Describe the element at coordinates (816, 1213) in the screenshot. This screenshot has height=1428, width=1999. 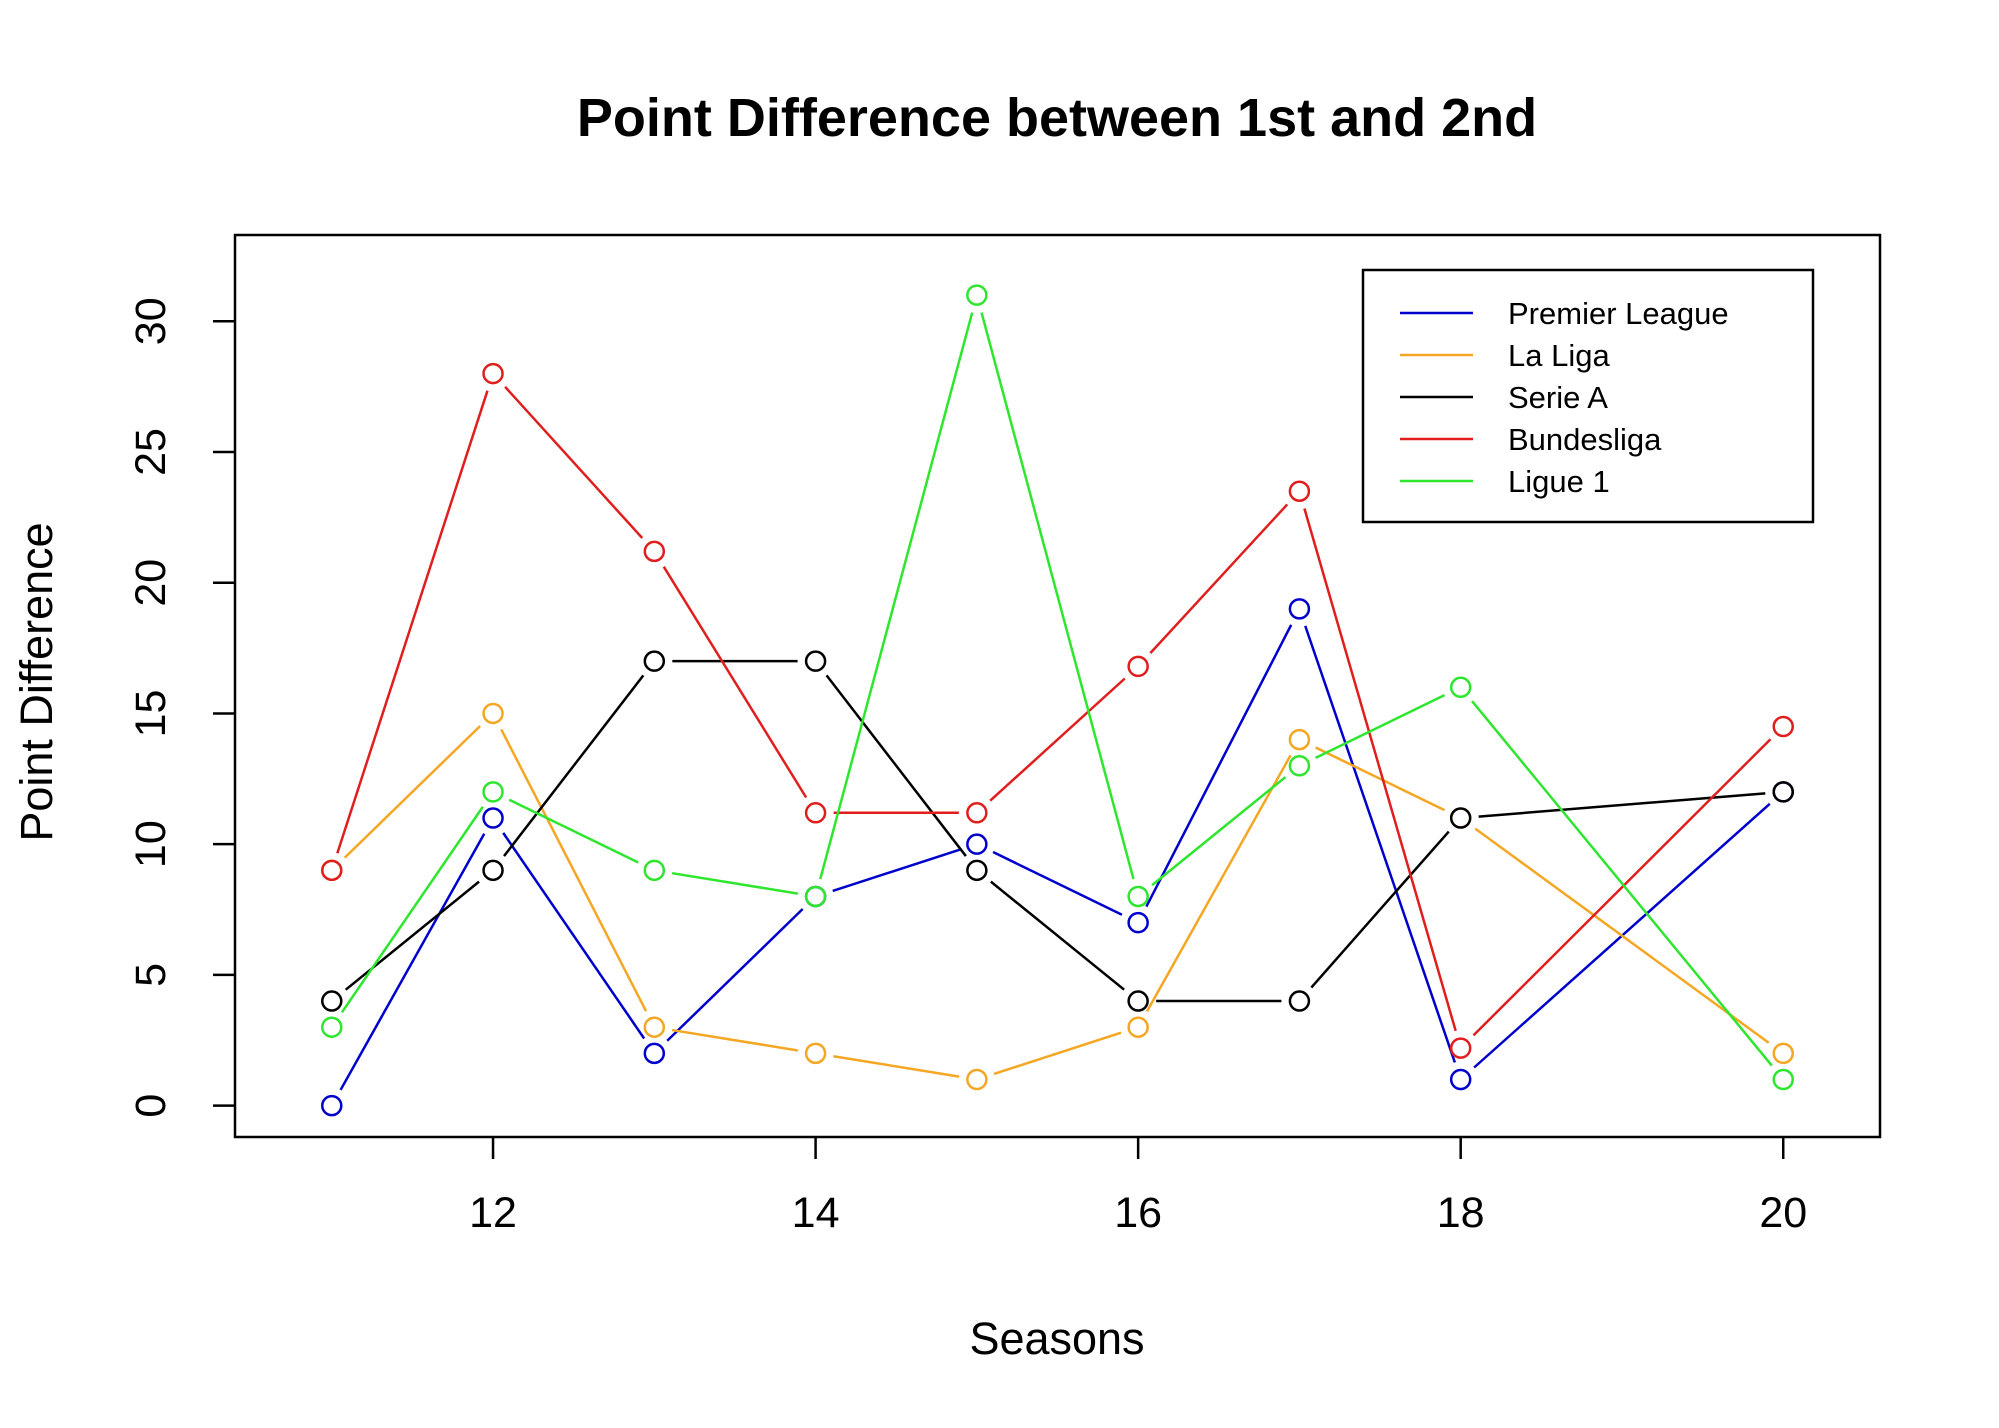
I see `x-tick-label: 14` at that location.